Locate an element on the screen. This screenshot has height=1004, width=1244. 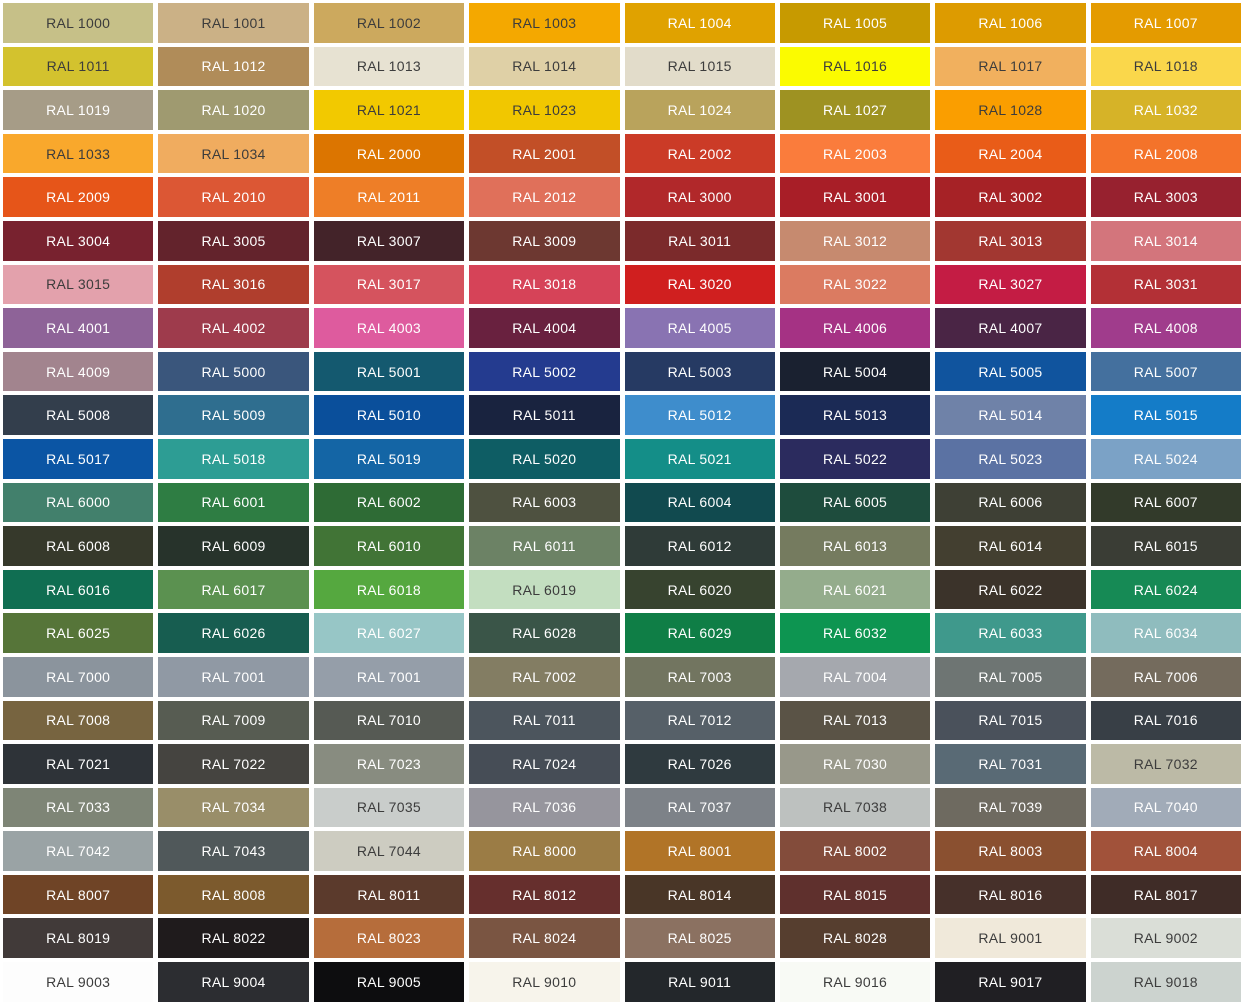
swatch-ral-3009: RAL 3009 is located at coordinates (544, 240).